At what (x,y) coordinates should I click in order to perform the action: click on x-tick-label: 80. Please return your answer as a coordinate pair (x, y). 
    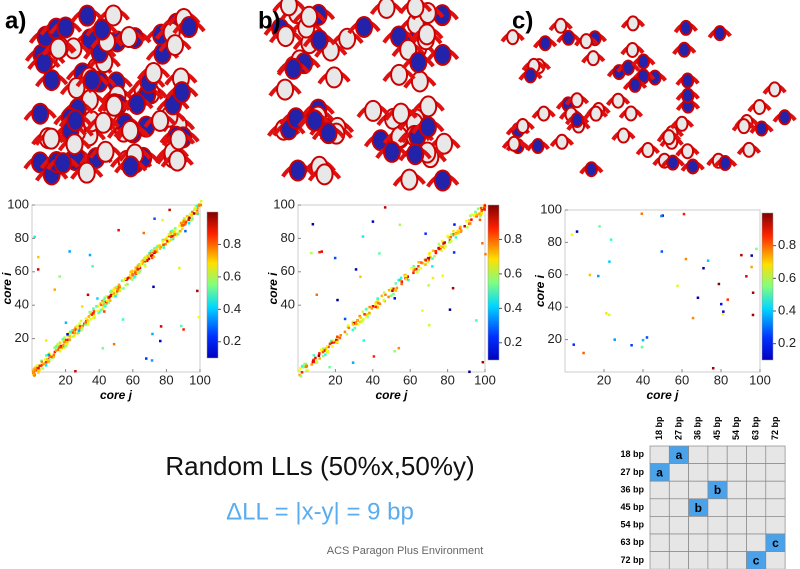
    Looking at the image, I should click on (166, 379).